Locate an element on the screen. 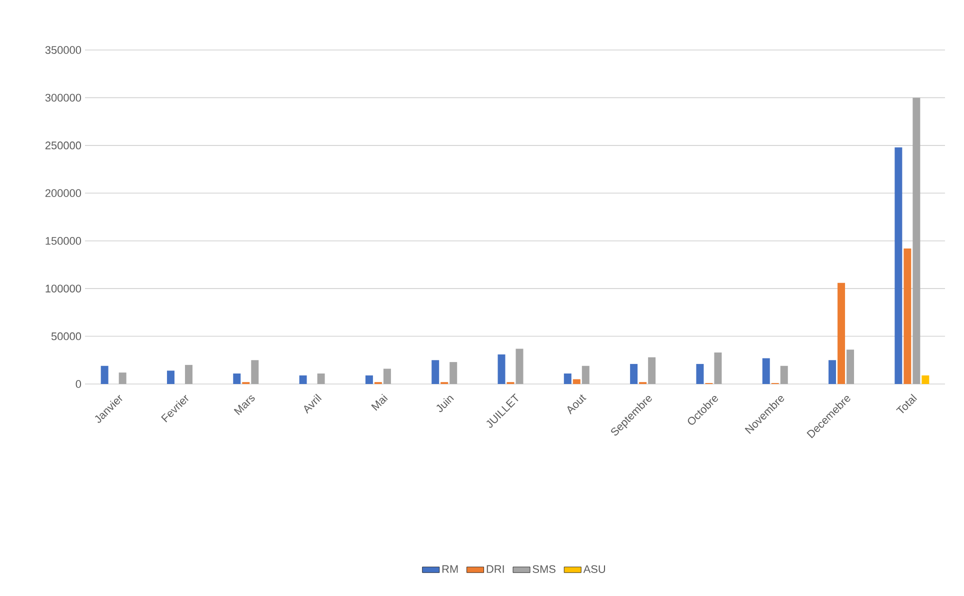 This screenshot has height=596, width=964. y-tick-label: 150000 is located at coordinates (64, 240).